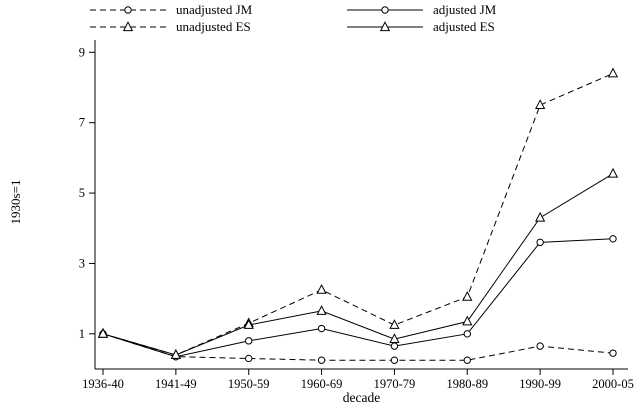 The height and width of the screenshot is (416, 641). I want to click on x-tick-label: 1970-79, so click(395, 384).